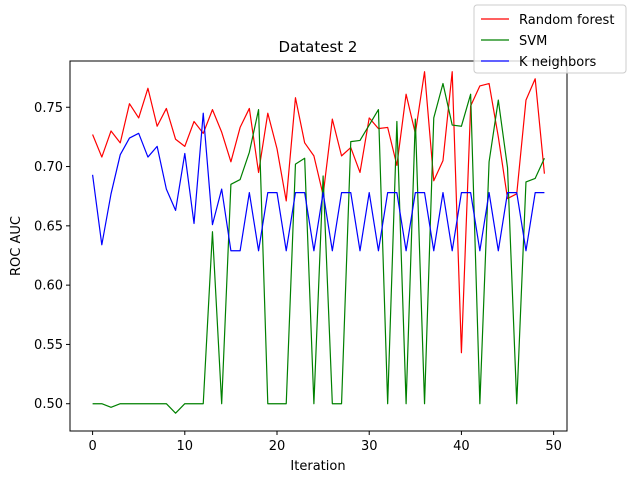 This screenshot has height=483, width=633. What do you see at coordinates (533, 41) in the screenshot?
I see `legend-label: SVM` at bounding box center [533, 41].